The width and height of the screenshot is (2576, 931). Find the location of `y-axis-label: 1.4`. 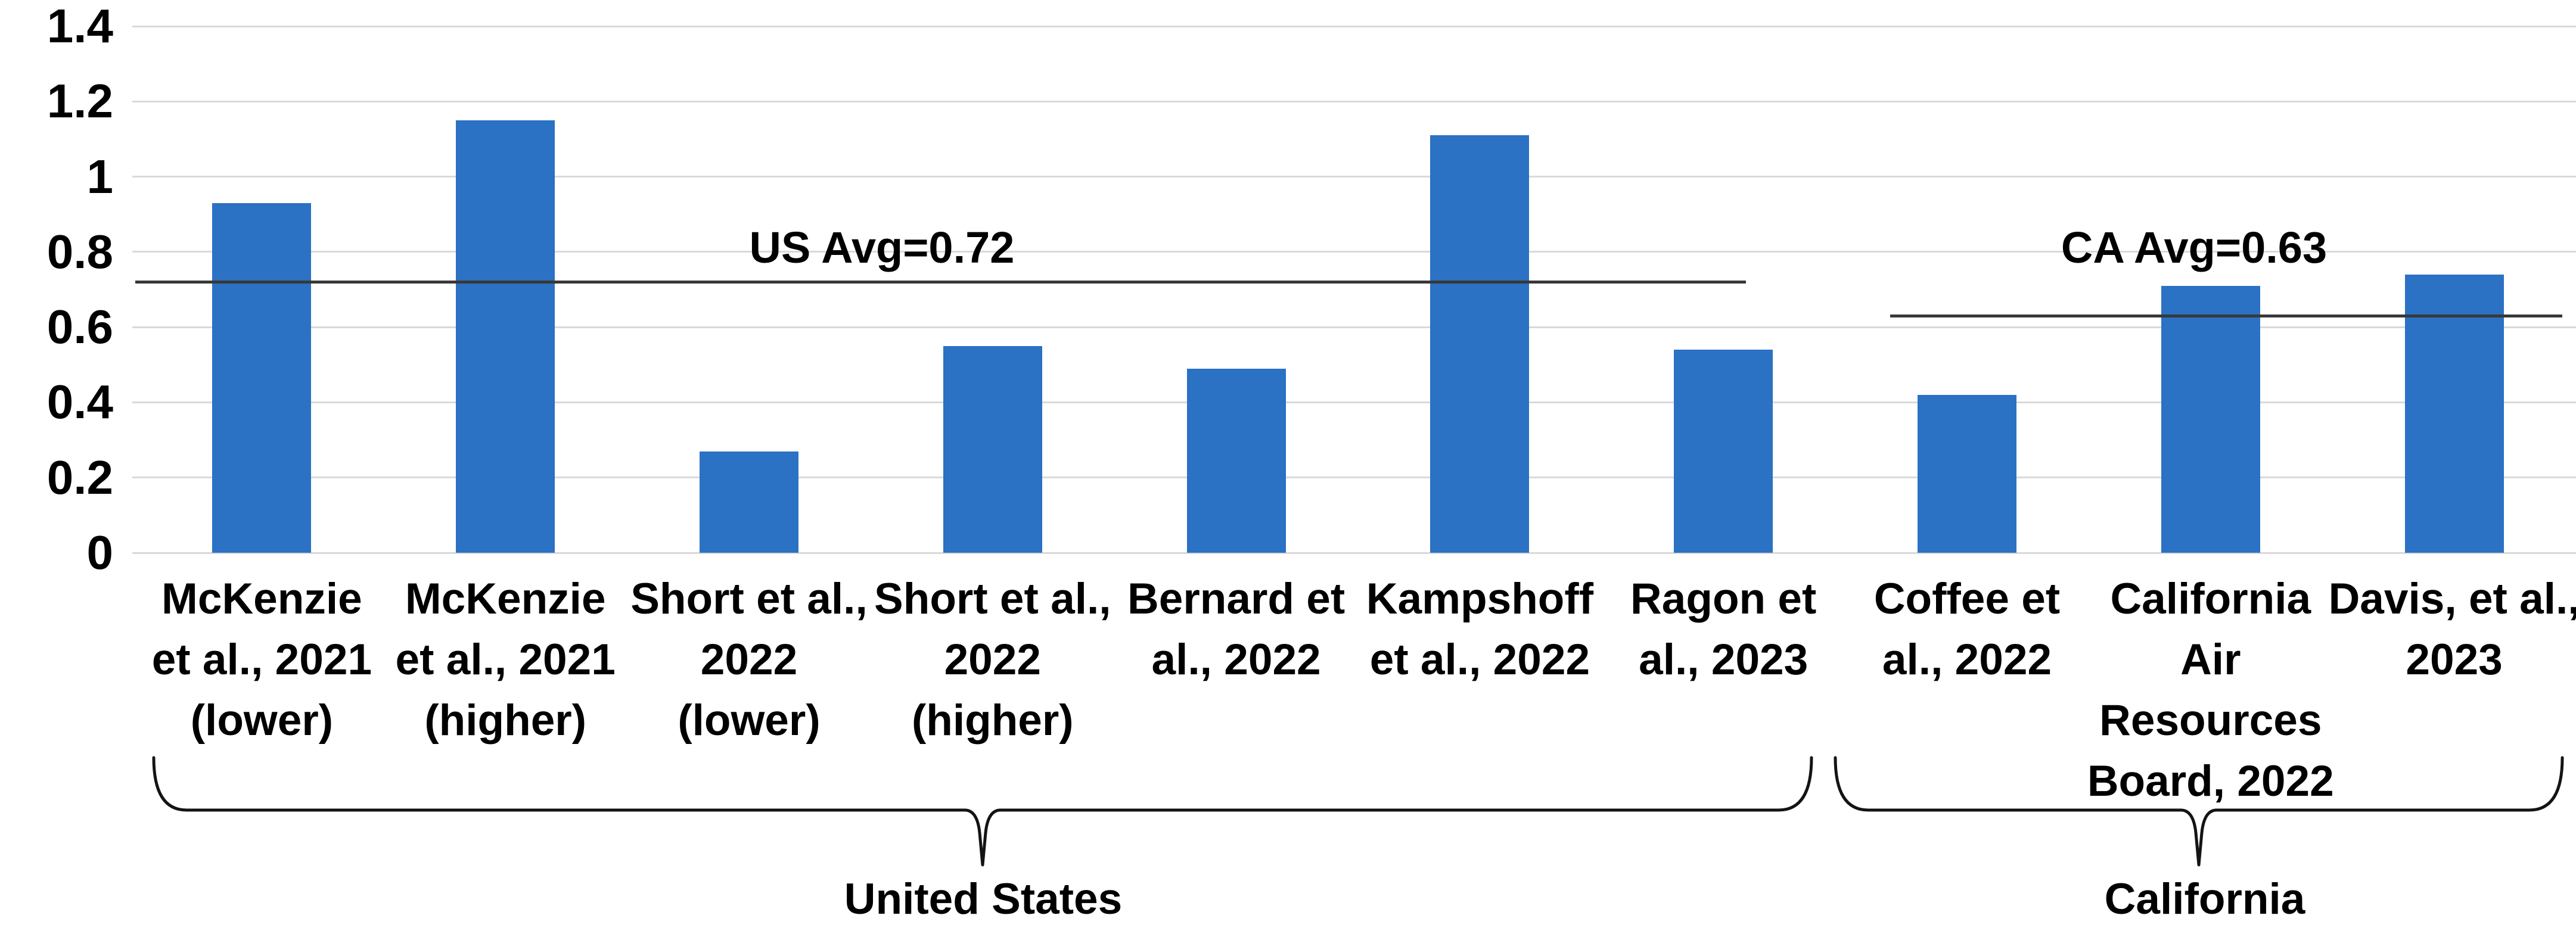

y-axis-label: 1.4 is located at coordinates (79, 26).